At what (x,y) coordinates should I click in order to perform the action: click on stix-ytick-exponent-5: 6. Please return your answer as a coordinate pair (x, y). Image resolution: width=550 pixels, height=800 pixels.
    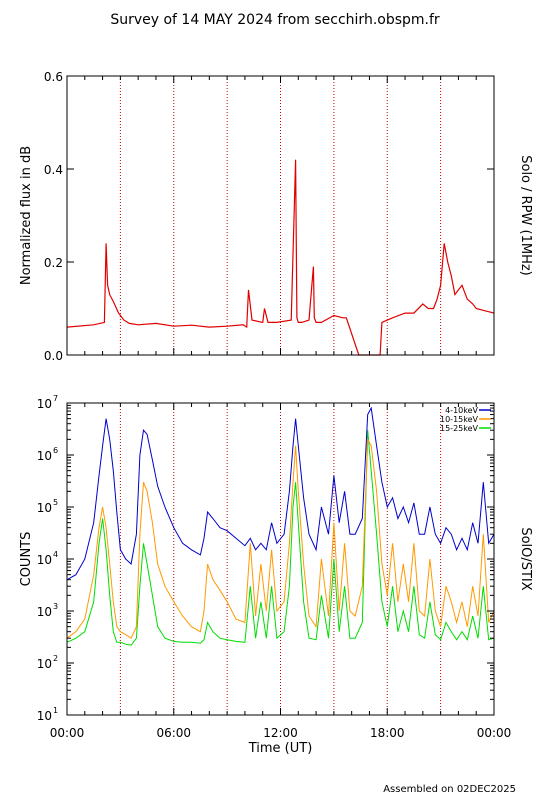
    Looking at the image, I should click on (55, 450).